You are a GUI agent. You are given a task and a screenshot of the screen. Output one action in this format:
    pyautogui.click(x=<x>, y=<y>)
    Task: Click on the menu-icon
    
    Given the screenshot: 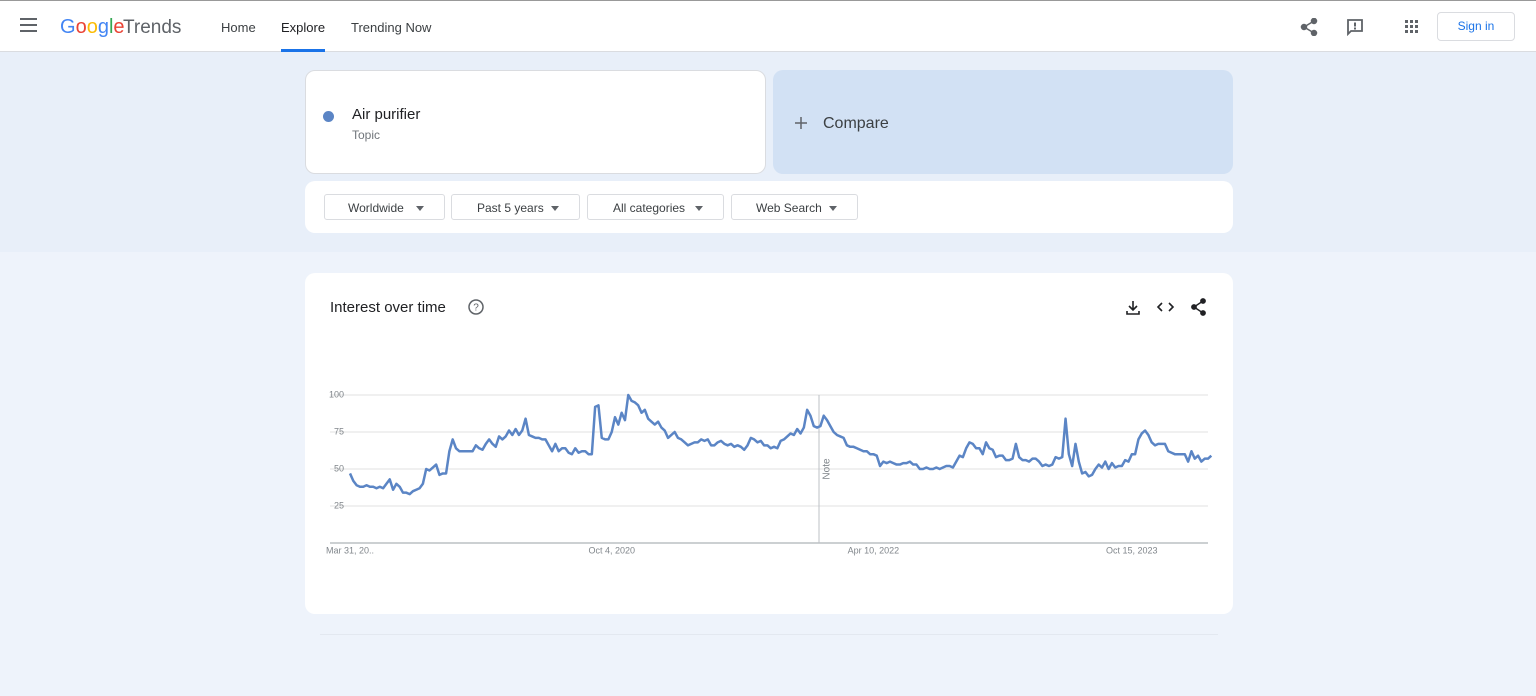 What is the action you would take?
    pyautogui.click(x=29, y=25)
    